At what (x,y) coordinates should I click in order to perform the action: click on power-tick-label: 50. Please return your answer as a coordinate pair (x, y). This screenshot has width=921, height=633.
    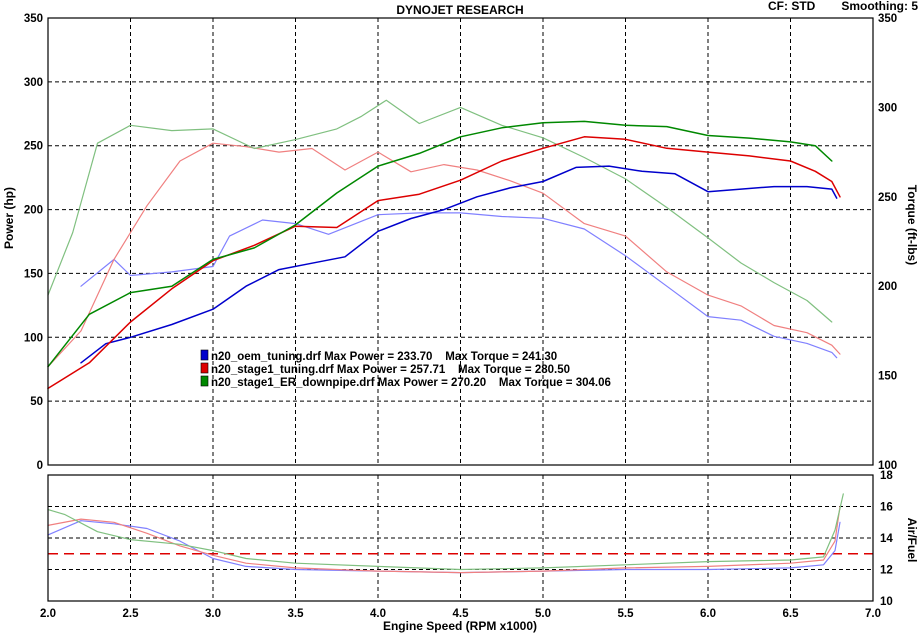
    Looking at the image, I should click on (36, 402).